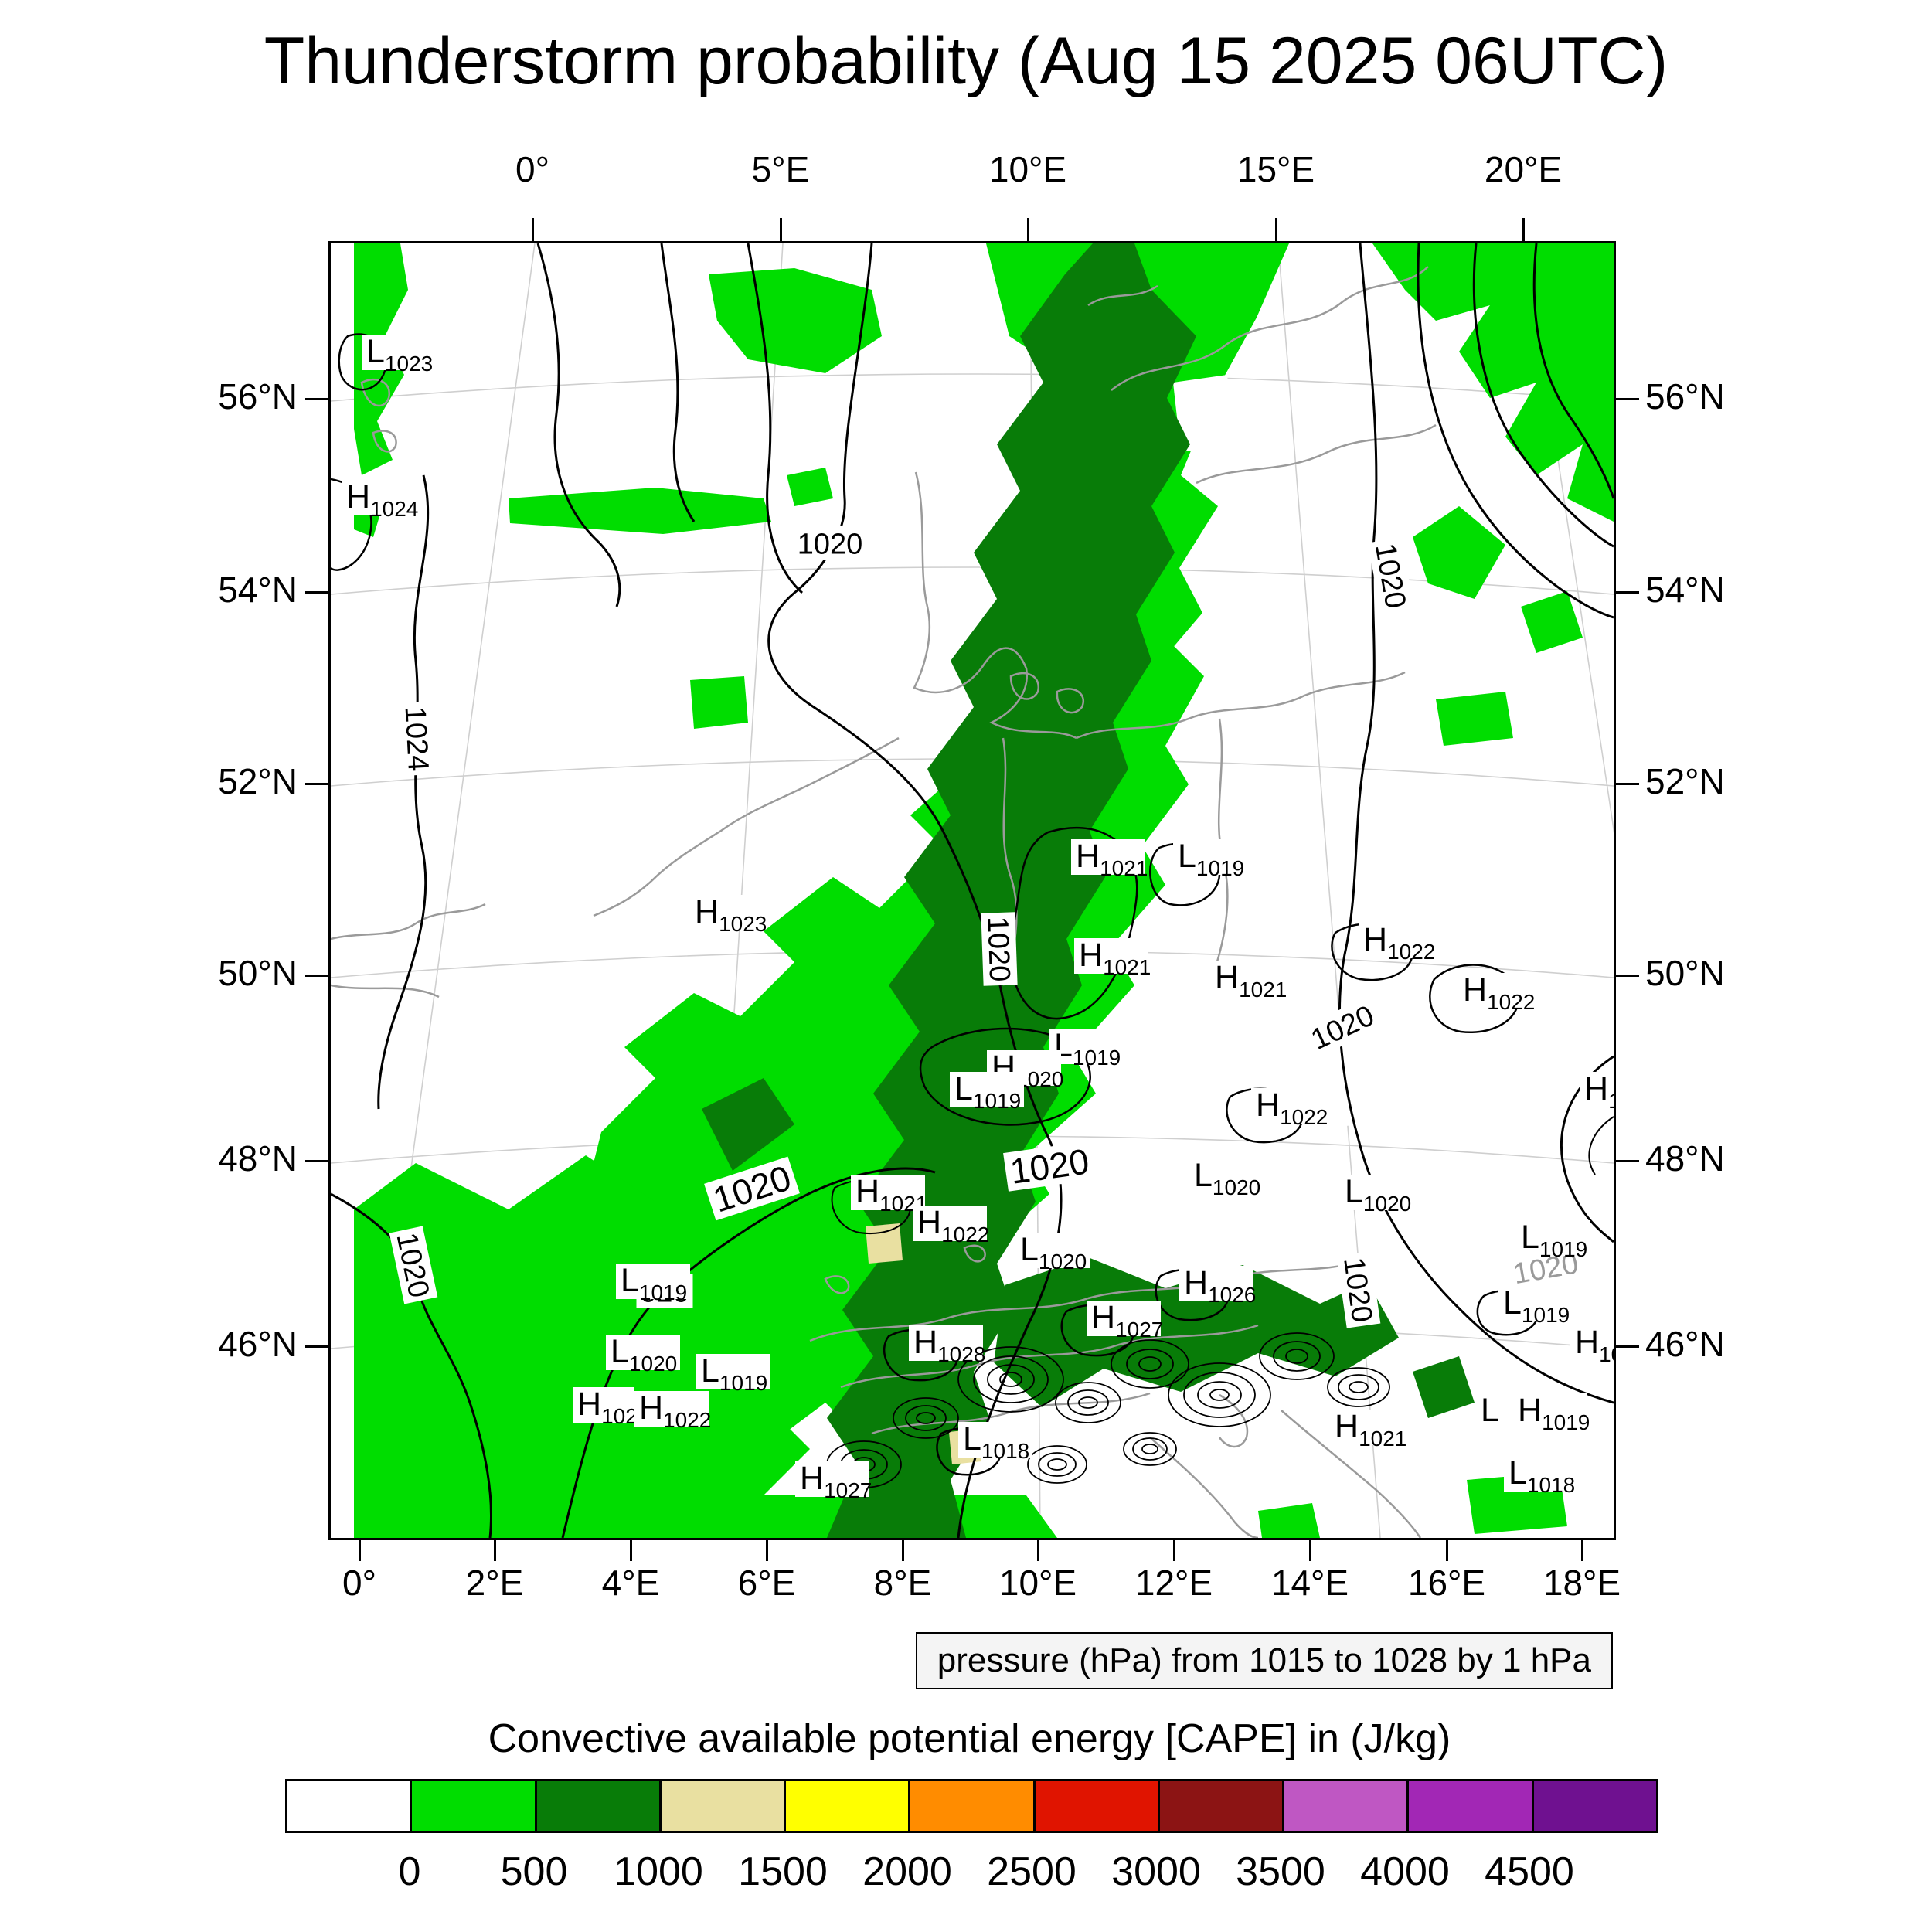 This screenshot has width=1932, height=1932. Describe the element at coordinates (1204, 414) in the screenshot. I see `cape-region-hole` at that location.